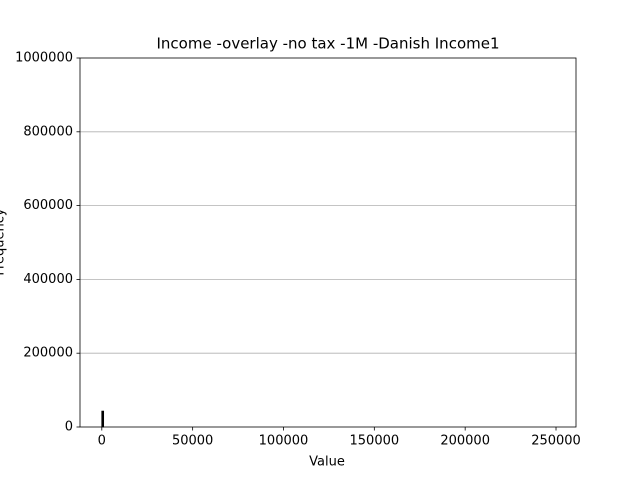  Describe the element at coordinates (192, 441) in the screenshot. I see `x-tick-label: 50000` at that location.